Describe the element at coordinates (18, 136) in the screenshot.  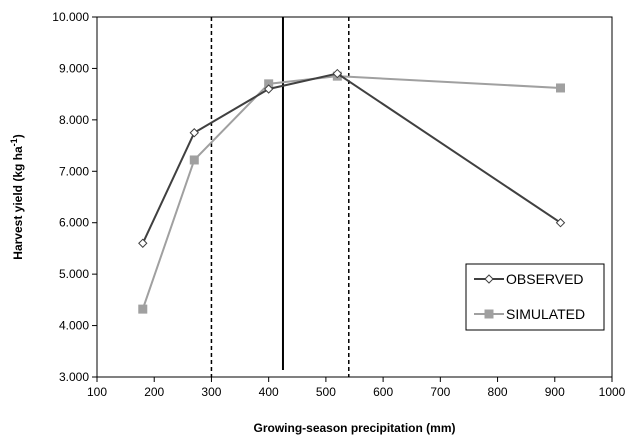
I see `y-axis-title-close: )` at that location.